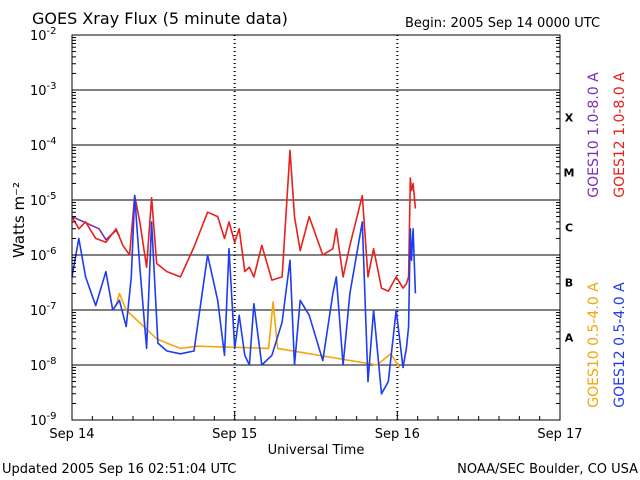 This screenshot has height=480, width=640. I want to click on series-line, so click(258, 330).